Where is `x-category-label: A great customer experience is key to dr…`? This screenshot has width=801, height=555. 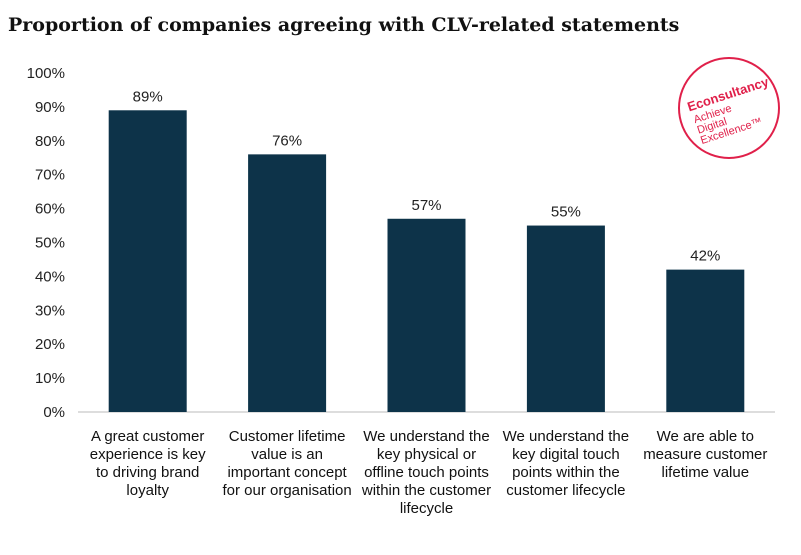 x-category-label: A great customer experience is key to dr… is located at coordinates (147, 463).